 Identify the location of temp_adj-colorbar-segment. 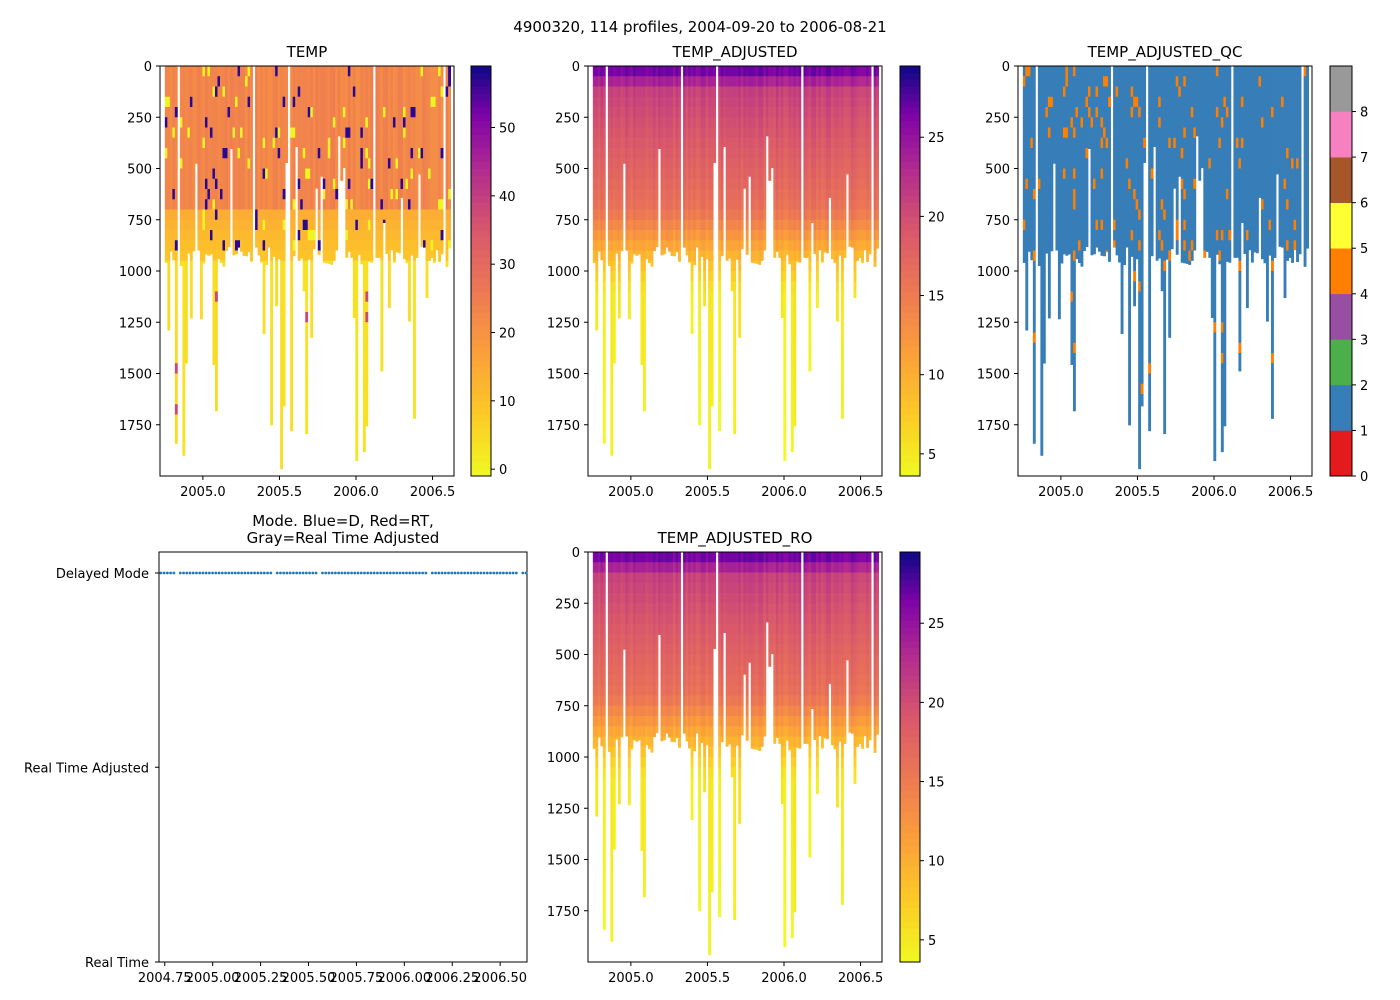
(910, 343).